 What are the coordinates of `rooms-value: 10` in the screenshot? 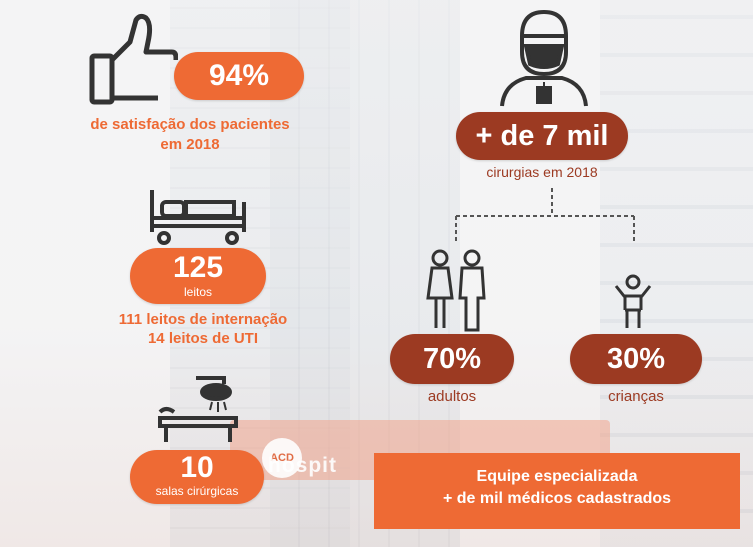 It's located at (197, 467).